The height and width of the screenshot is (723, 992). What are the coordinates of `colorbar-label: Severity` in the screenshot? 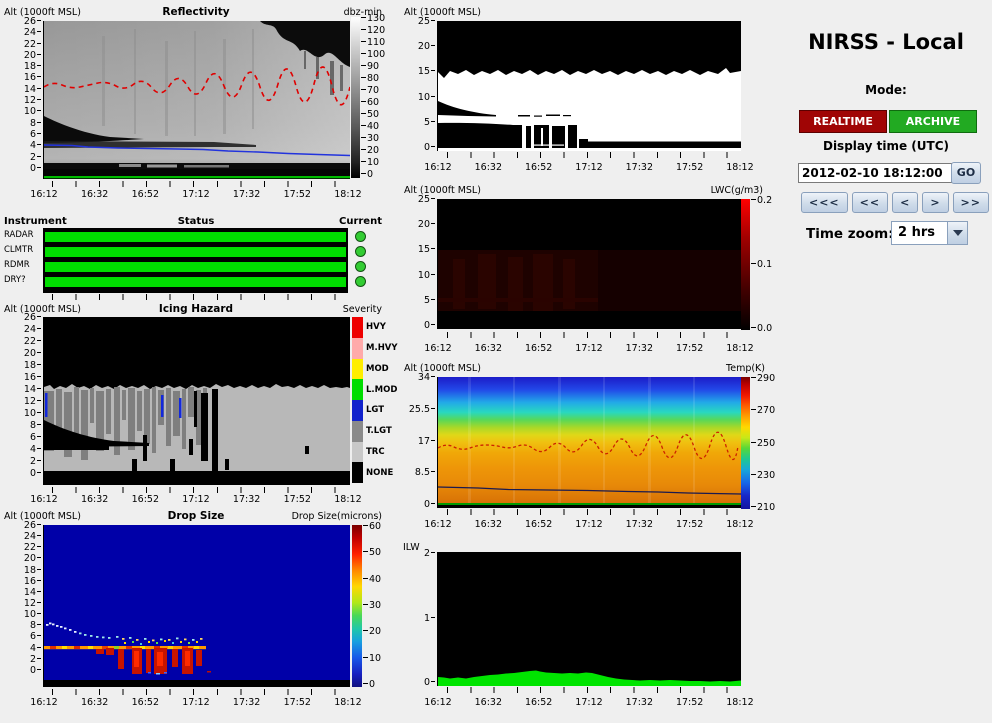 It's located at (362, 309).